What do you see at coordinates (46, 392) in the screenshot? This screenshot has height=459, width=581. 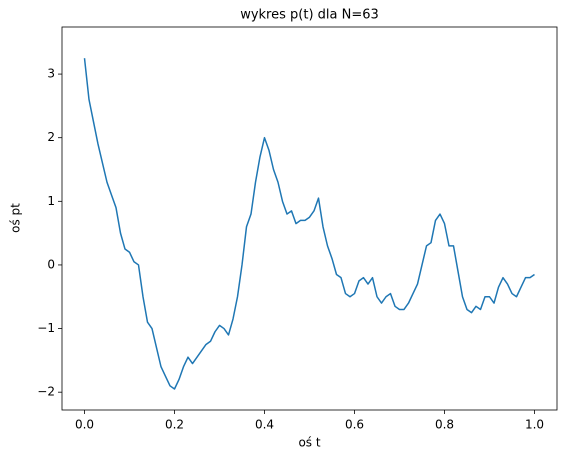 I see `y-tick-label: −2` at bounding box center [46, 392].